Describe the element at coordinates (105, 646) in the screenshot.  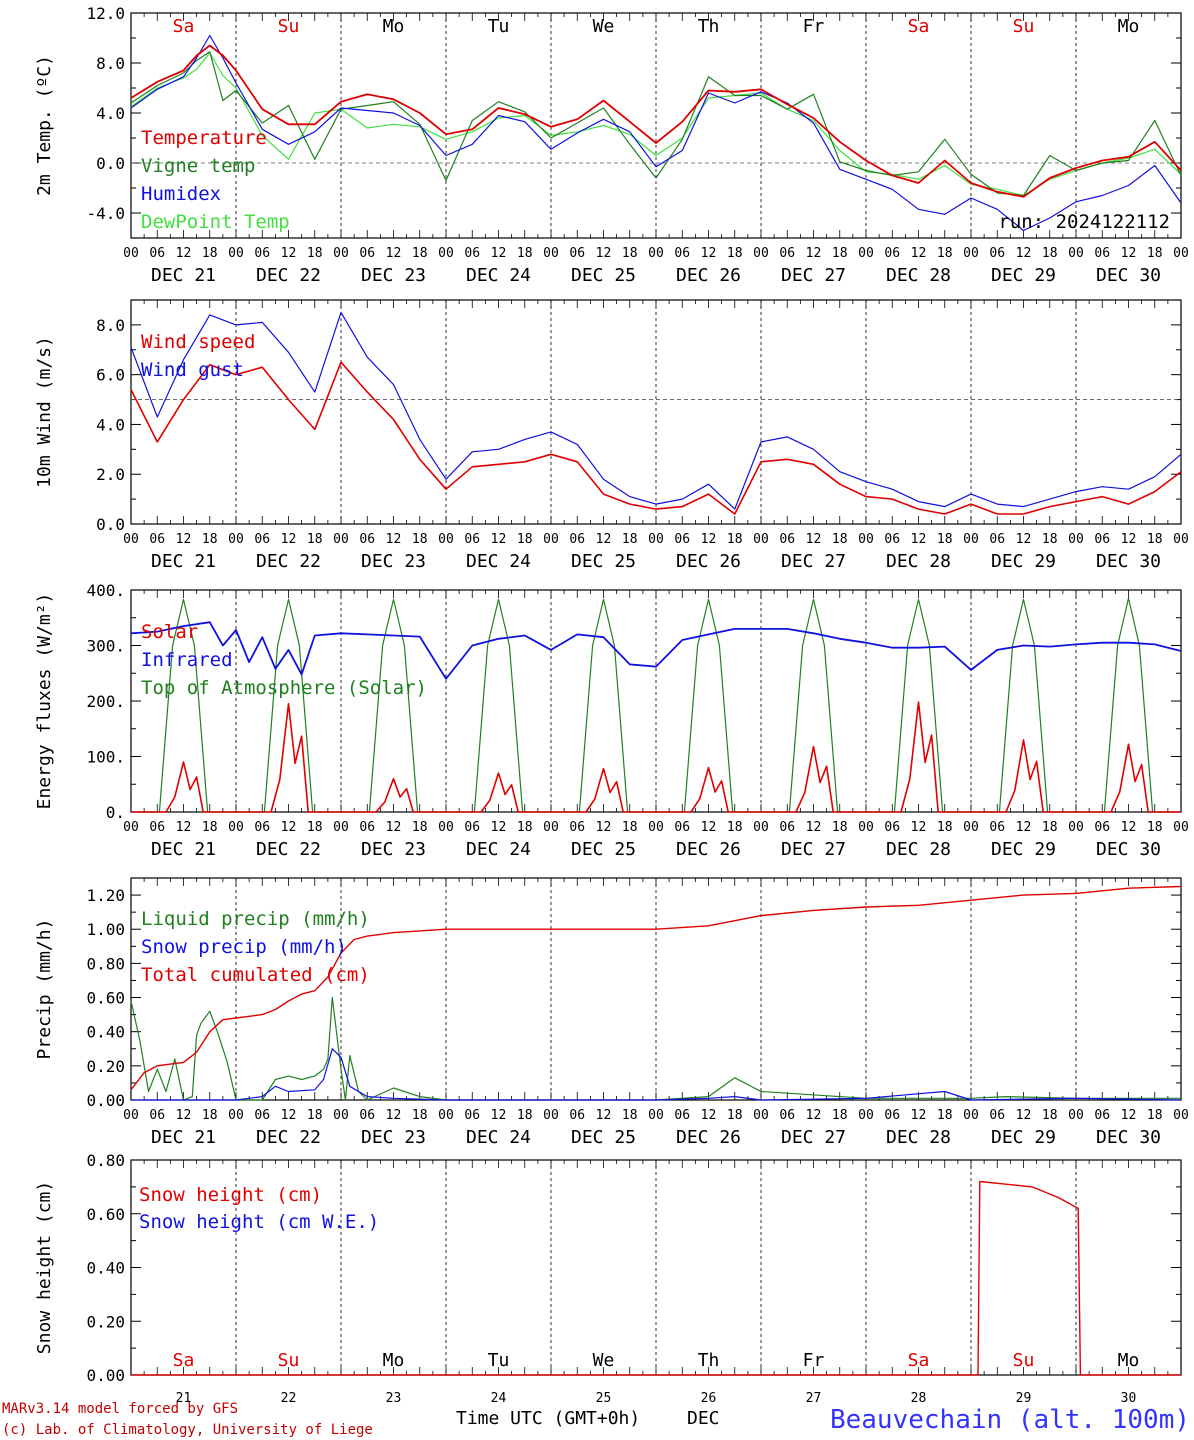
I see `y-tick-label: 300.` at that location.